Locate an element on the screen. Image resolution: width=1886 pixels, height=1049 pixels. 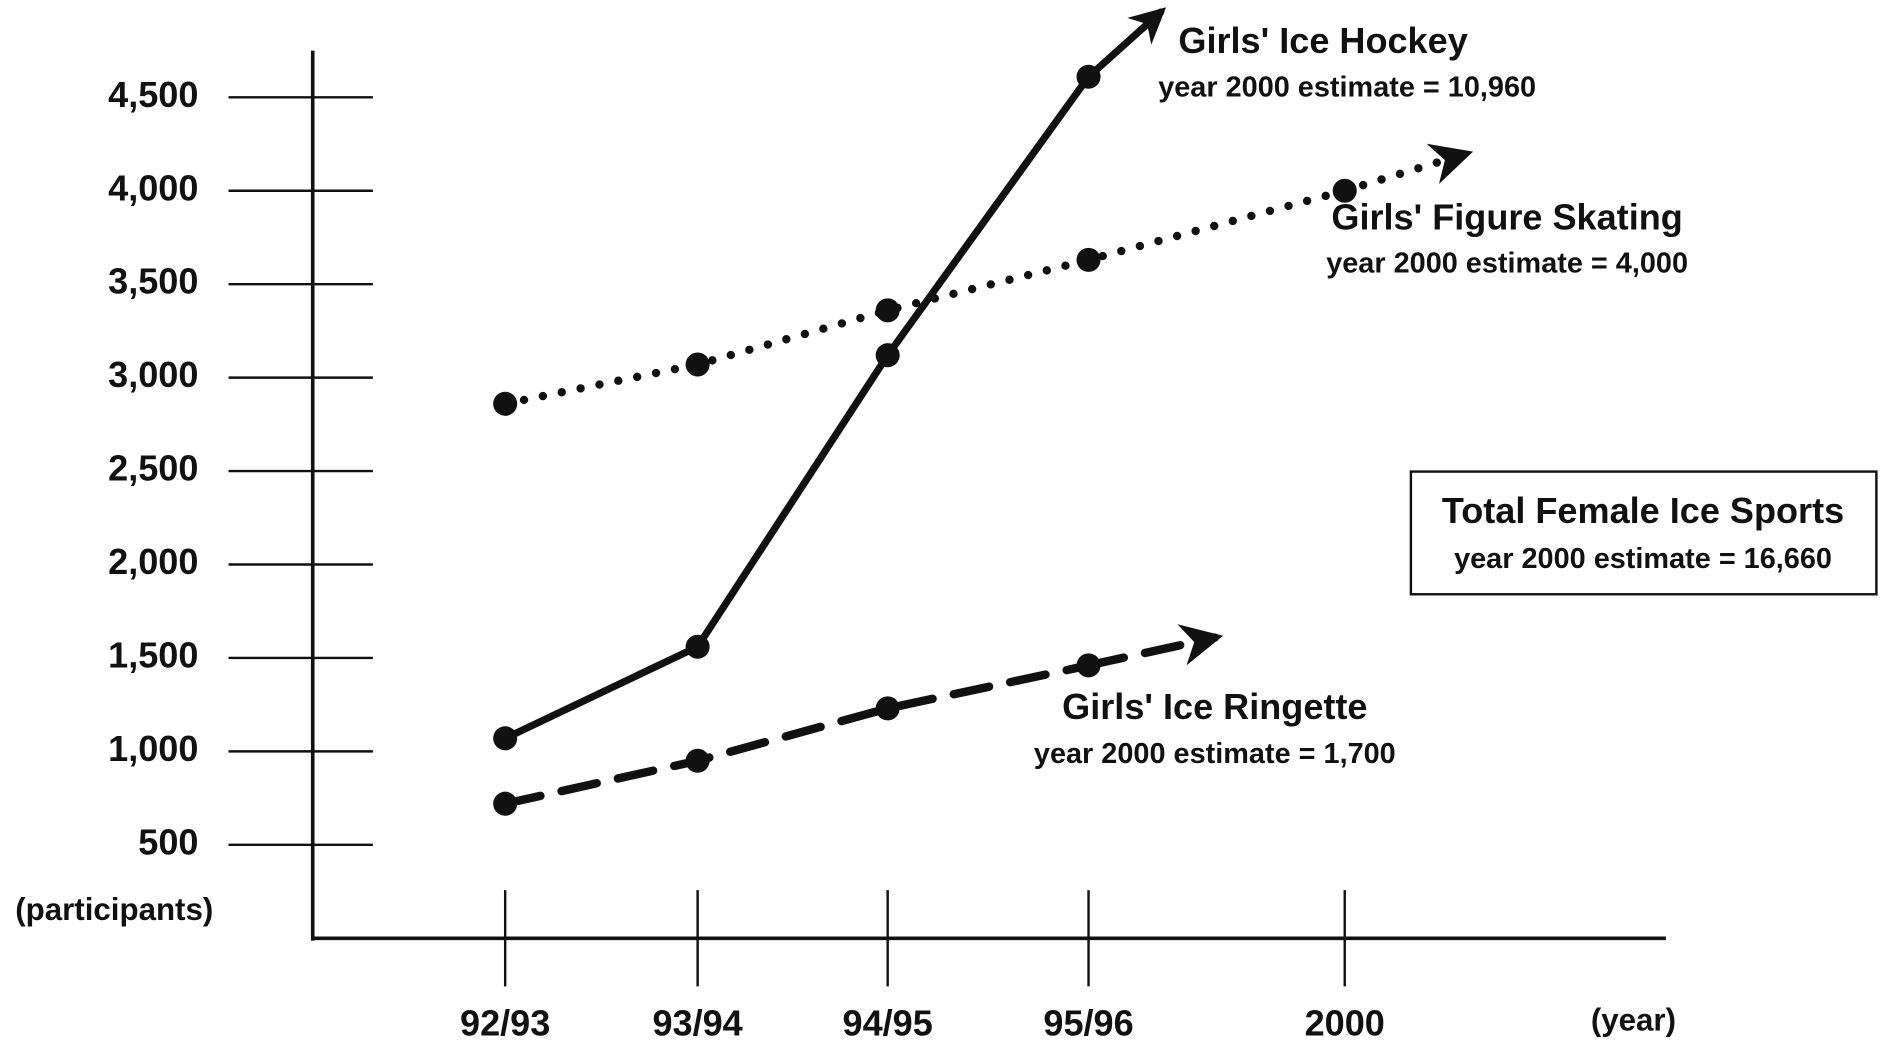
y-tick-label: 2,000 is located at coordinates (153, 561).